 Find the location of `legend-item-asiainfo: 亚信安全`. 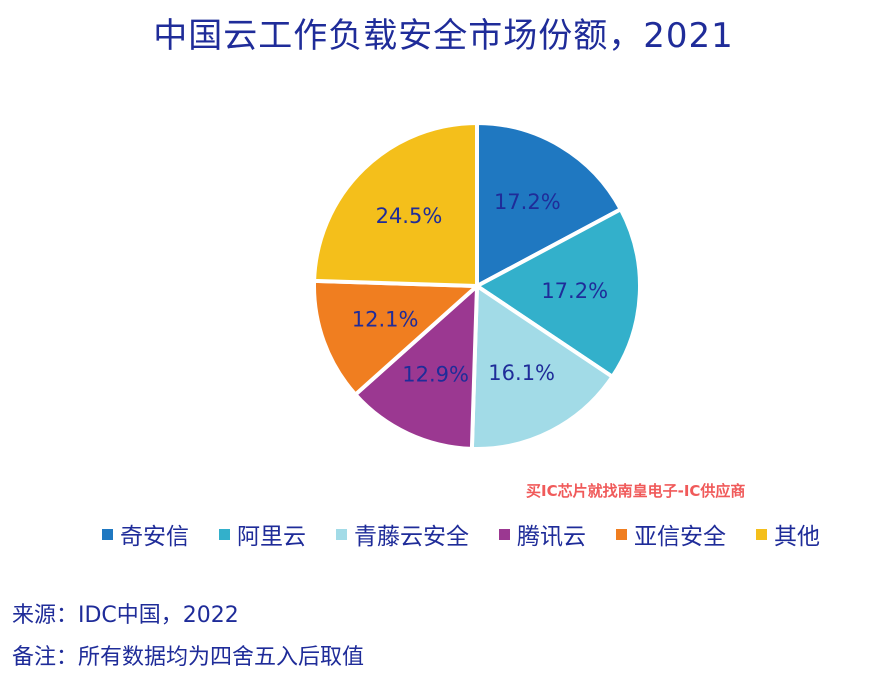

legend-item-asiainfo: 亚信安全 is located at coordinates (671, 534).